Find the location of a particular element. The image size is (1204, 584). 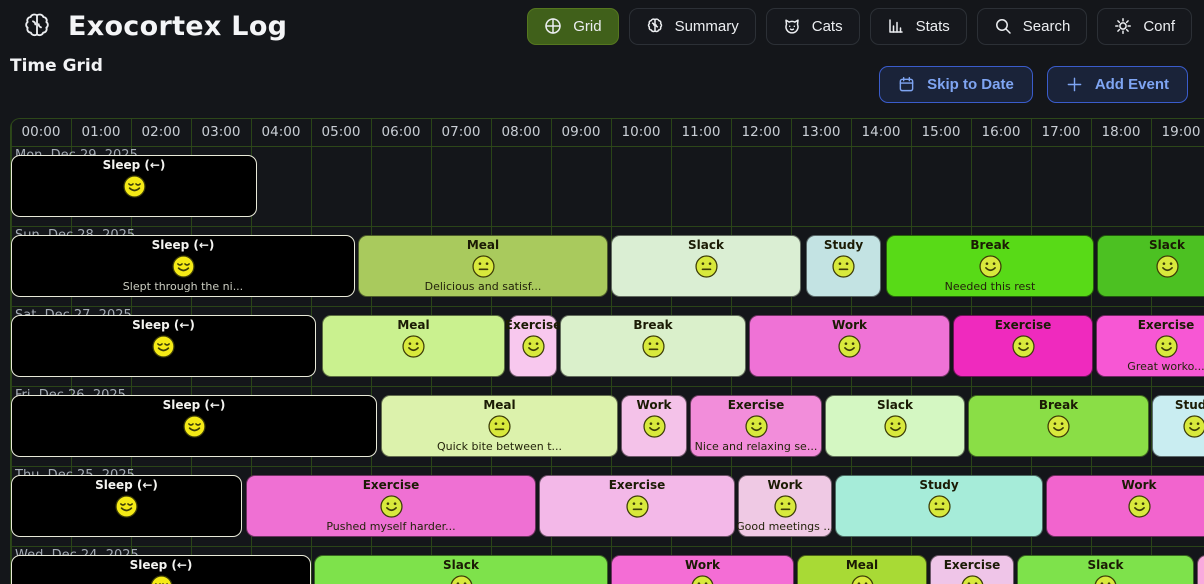

hour-label: 07:00 is located at coordinates (461, 132).